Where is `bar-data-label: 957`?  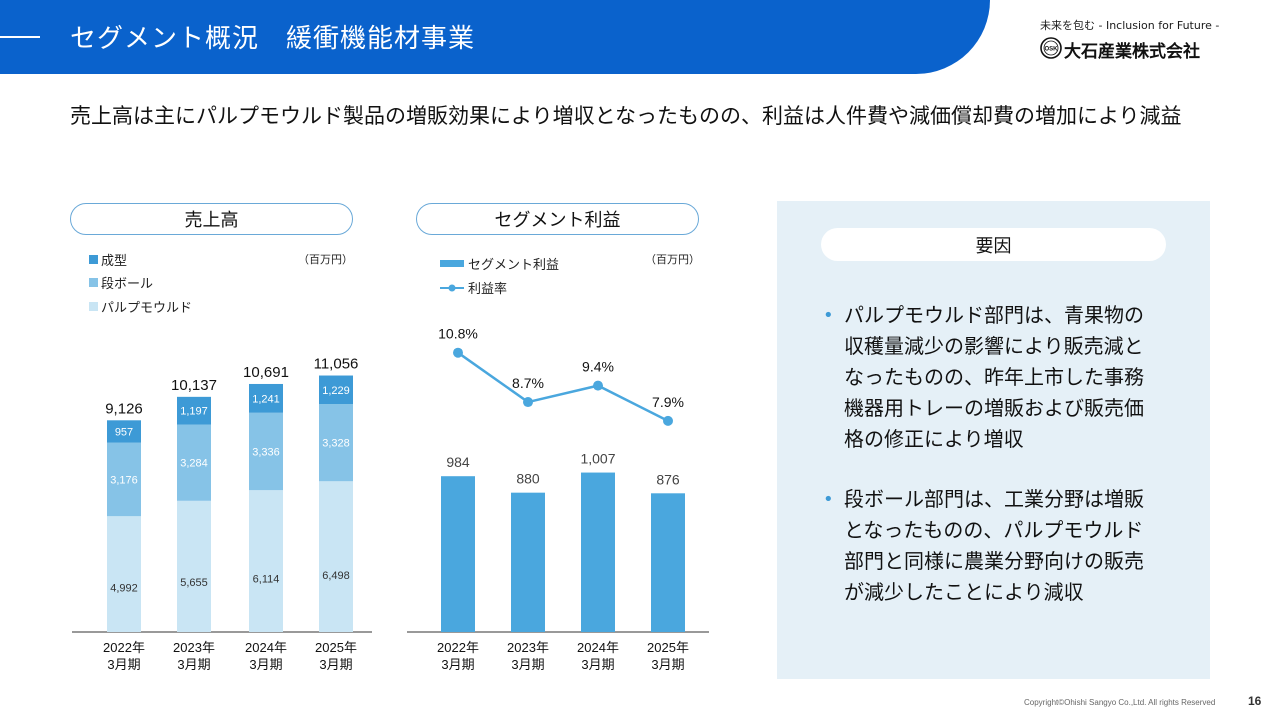
bar-data-label: 957 is located at coordinates (124, 432).